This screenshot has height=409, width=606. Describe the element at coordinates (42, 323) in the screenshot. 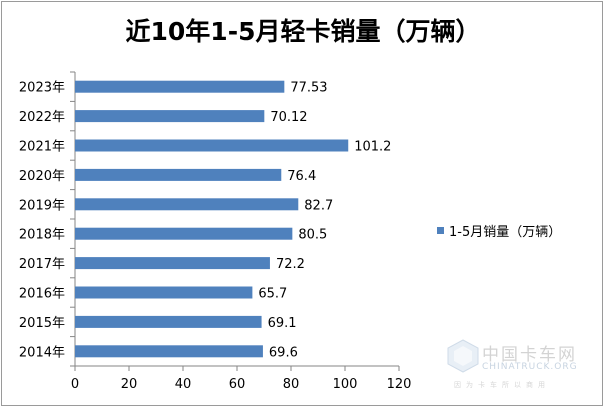

I see `category-label: 2015年` at that location.